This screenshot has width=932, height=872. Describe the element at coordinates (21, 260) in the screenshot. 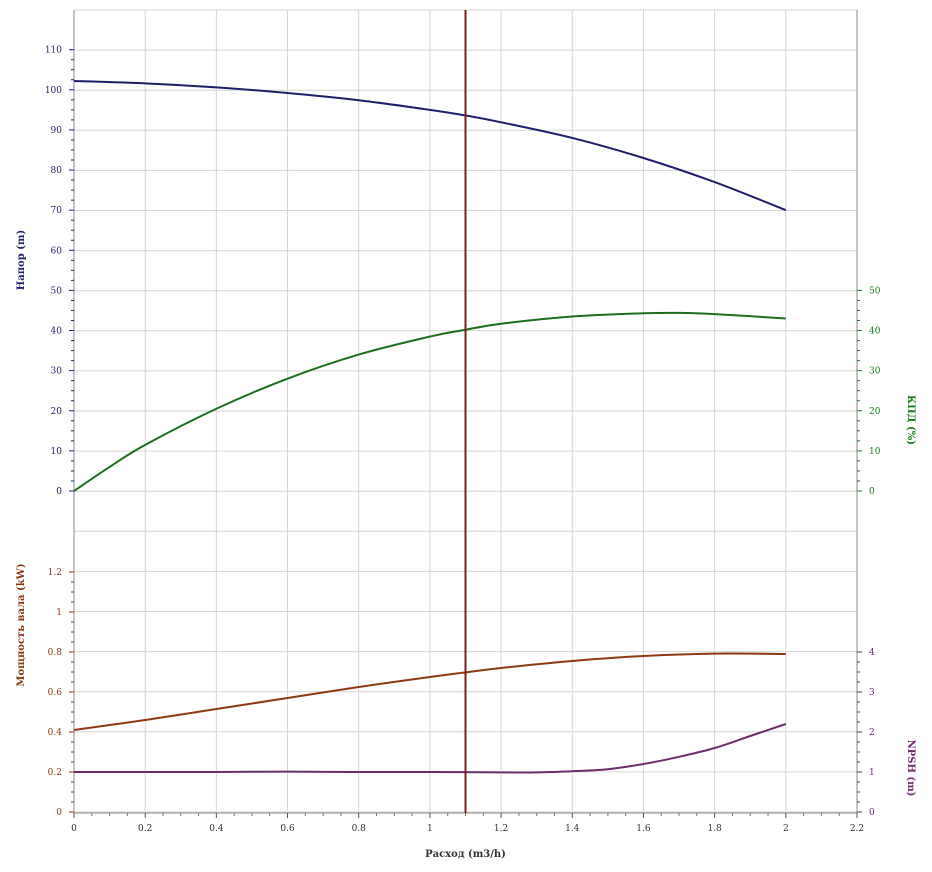

I see `head-axis-title: Напор (m)` at that location.